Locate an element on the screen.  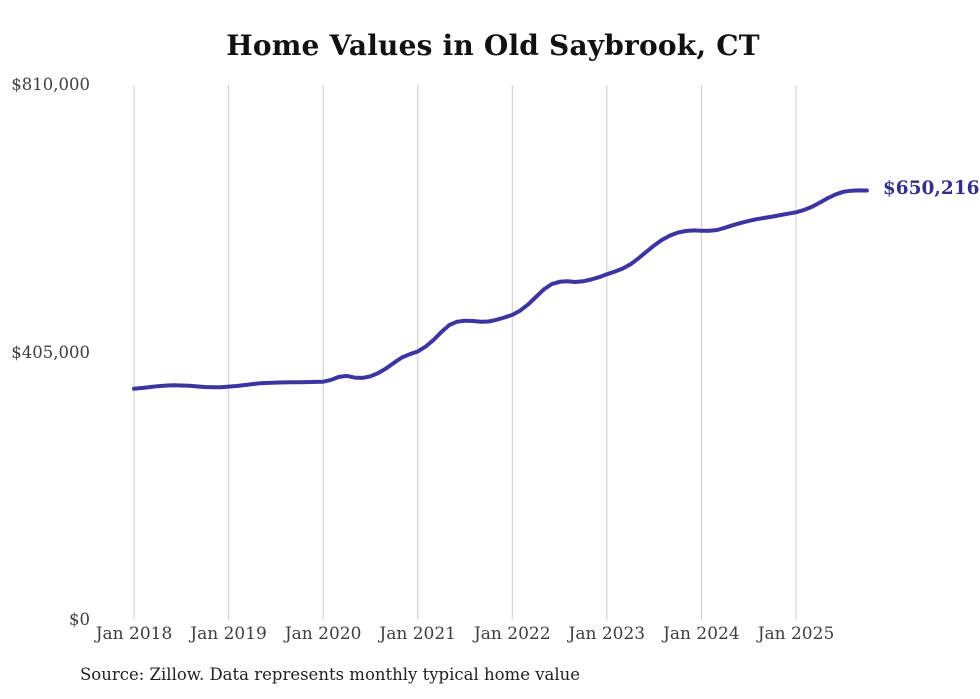
x-tick-label: Jan 2021 is located at coordinates (417, 634).